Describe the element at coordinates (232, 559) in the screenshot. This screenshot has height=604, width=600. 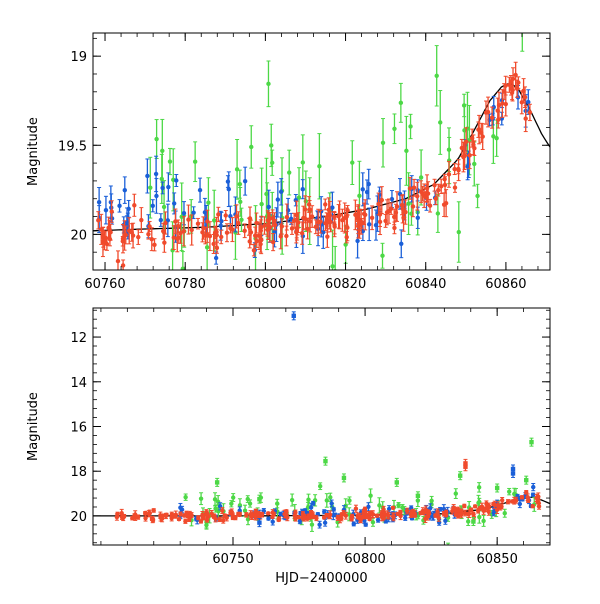
I see `bottom-x-tick-label: 60750` at that location.